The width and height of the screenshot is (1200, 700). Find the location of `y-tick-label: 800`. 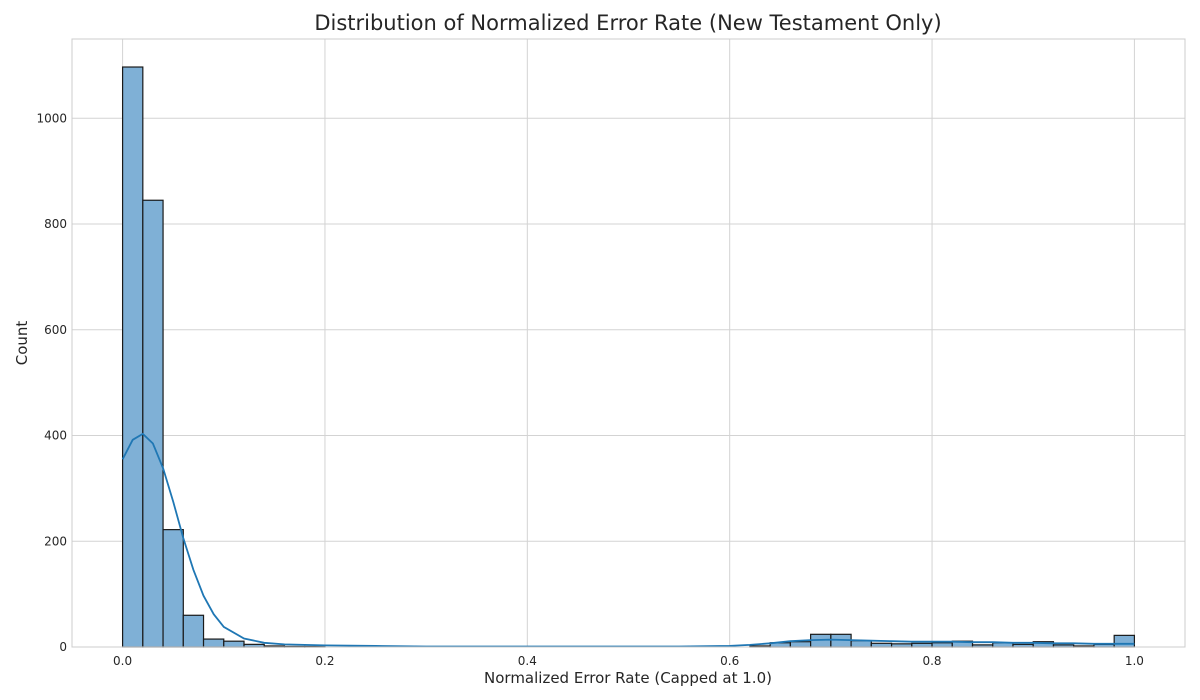

y-tick-label: 800 is located at coordinates (55, 224).